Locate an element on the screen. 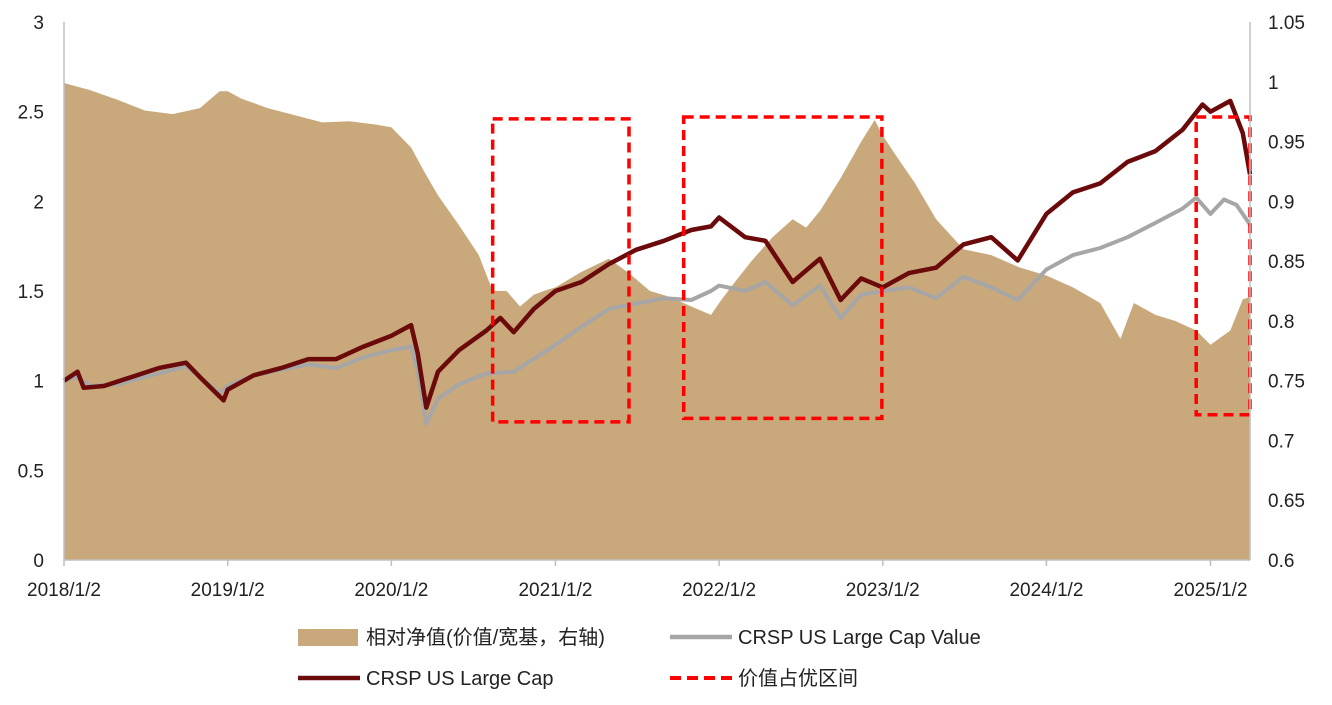 This screenshot has height=705, width=1332. x-tick-label: 2020/1/2 is located at coordinates (391, 590).